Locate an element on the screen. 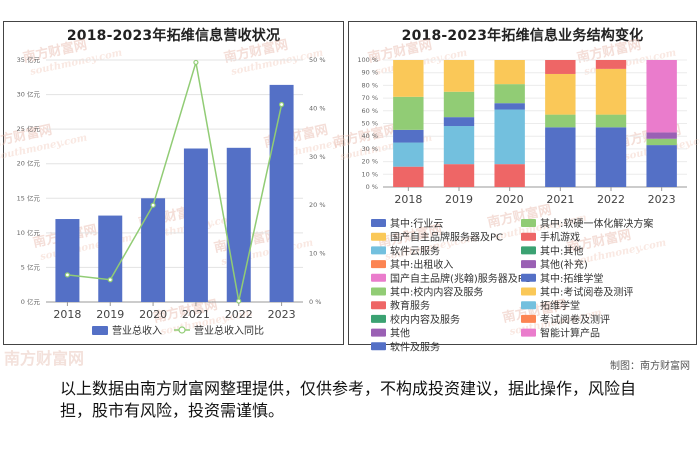  y-tick-label: 80 % is located at coordinates (369, 85).